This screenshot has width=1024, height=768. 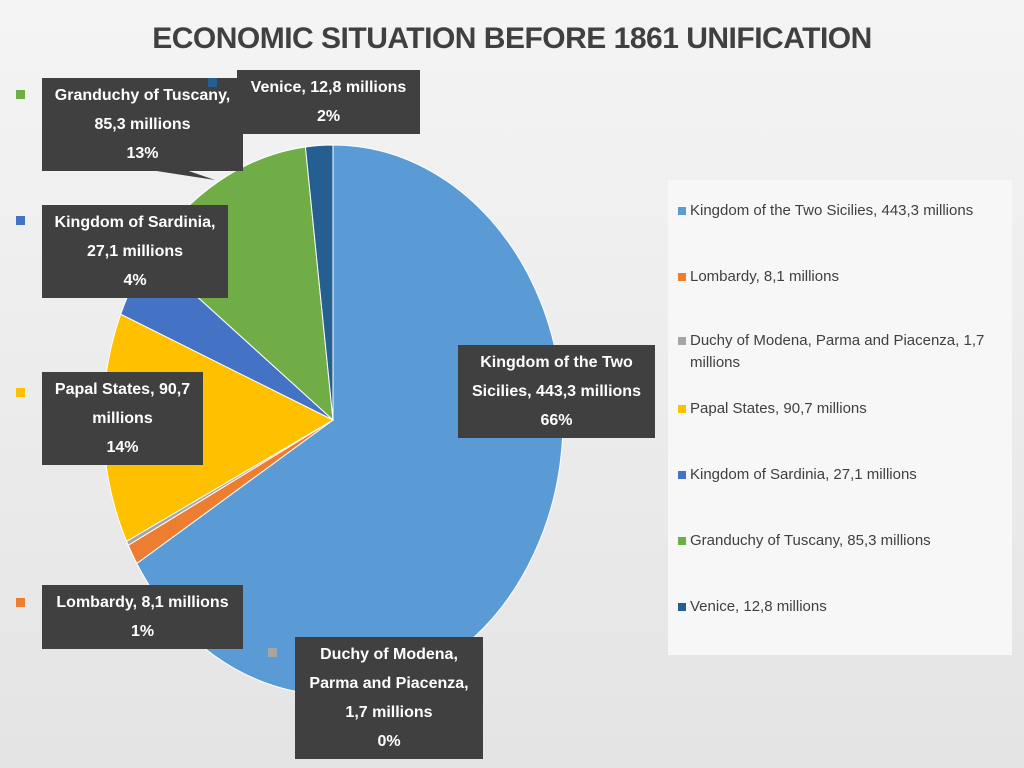 I want to click on legend-entry: Lombardy, 8,1 millions, so click(x=843, y=277).